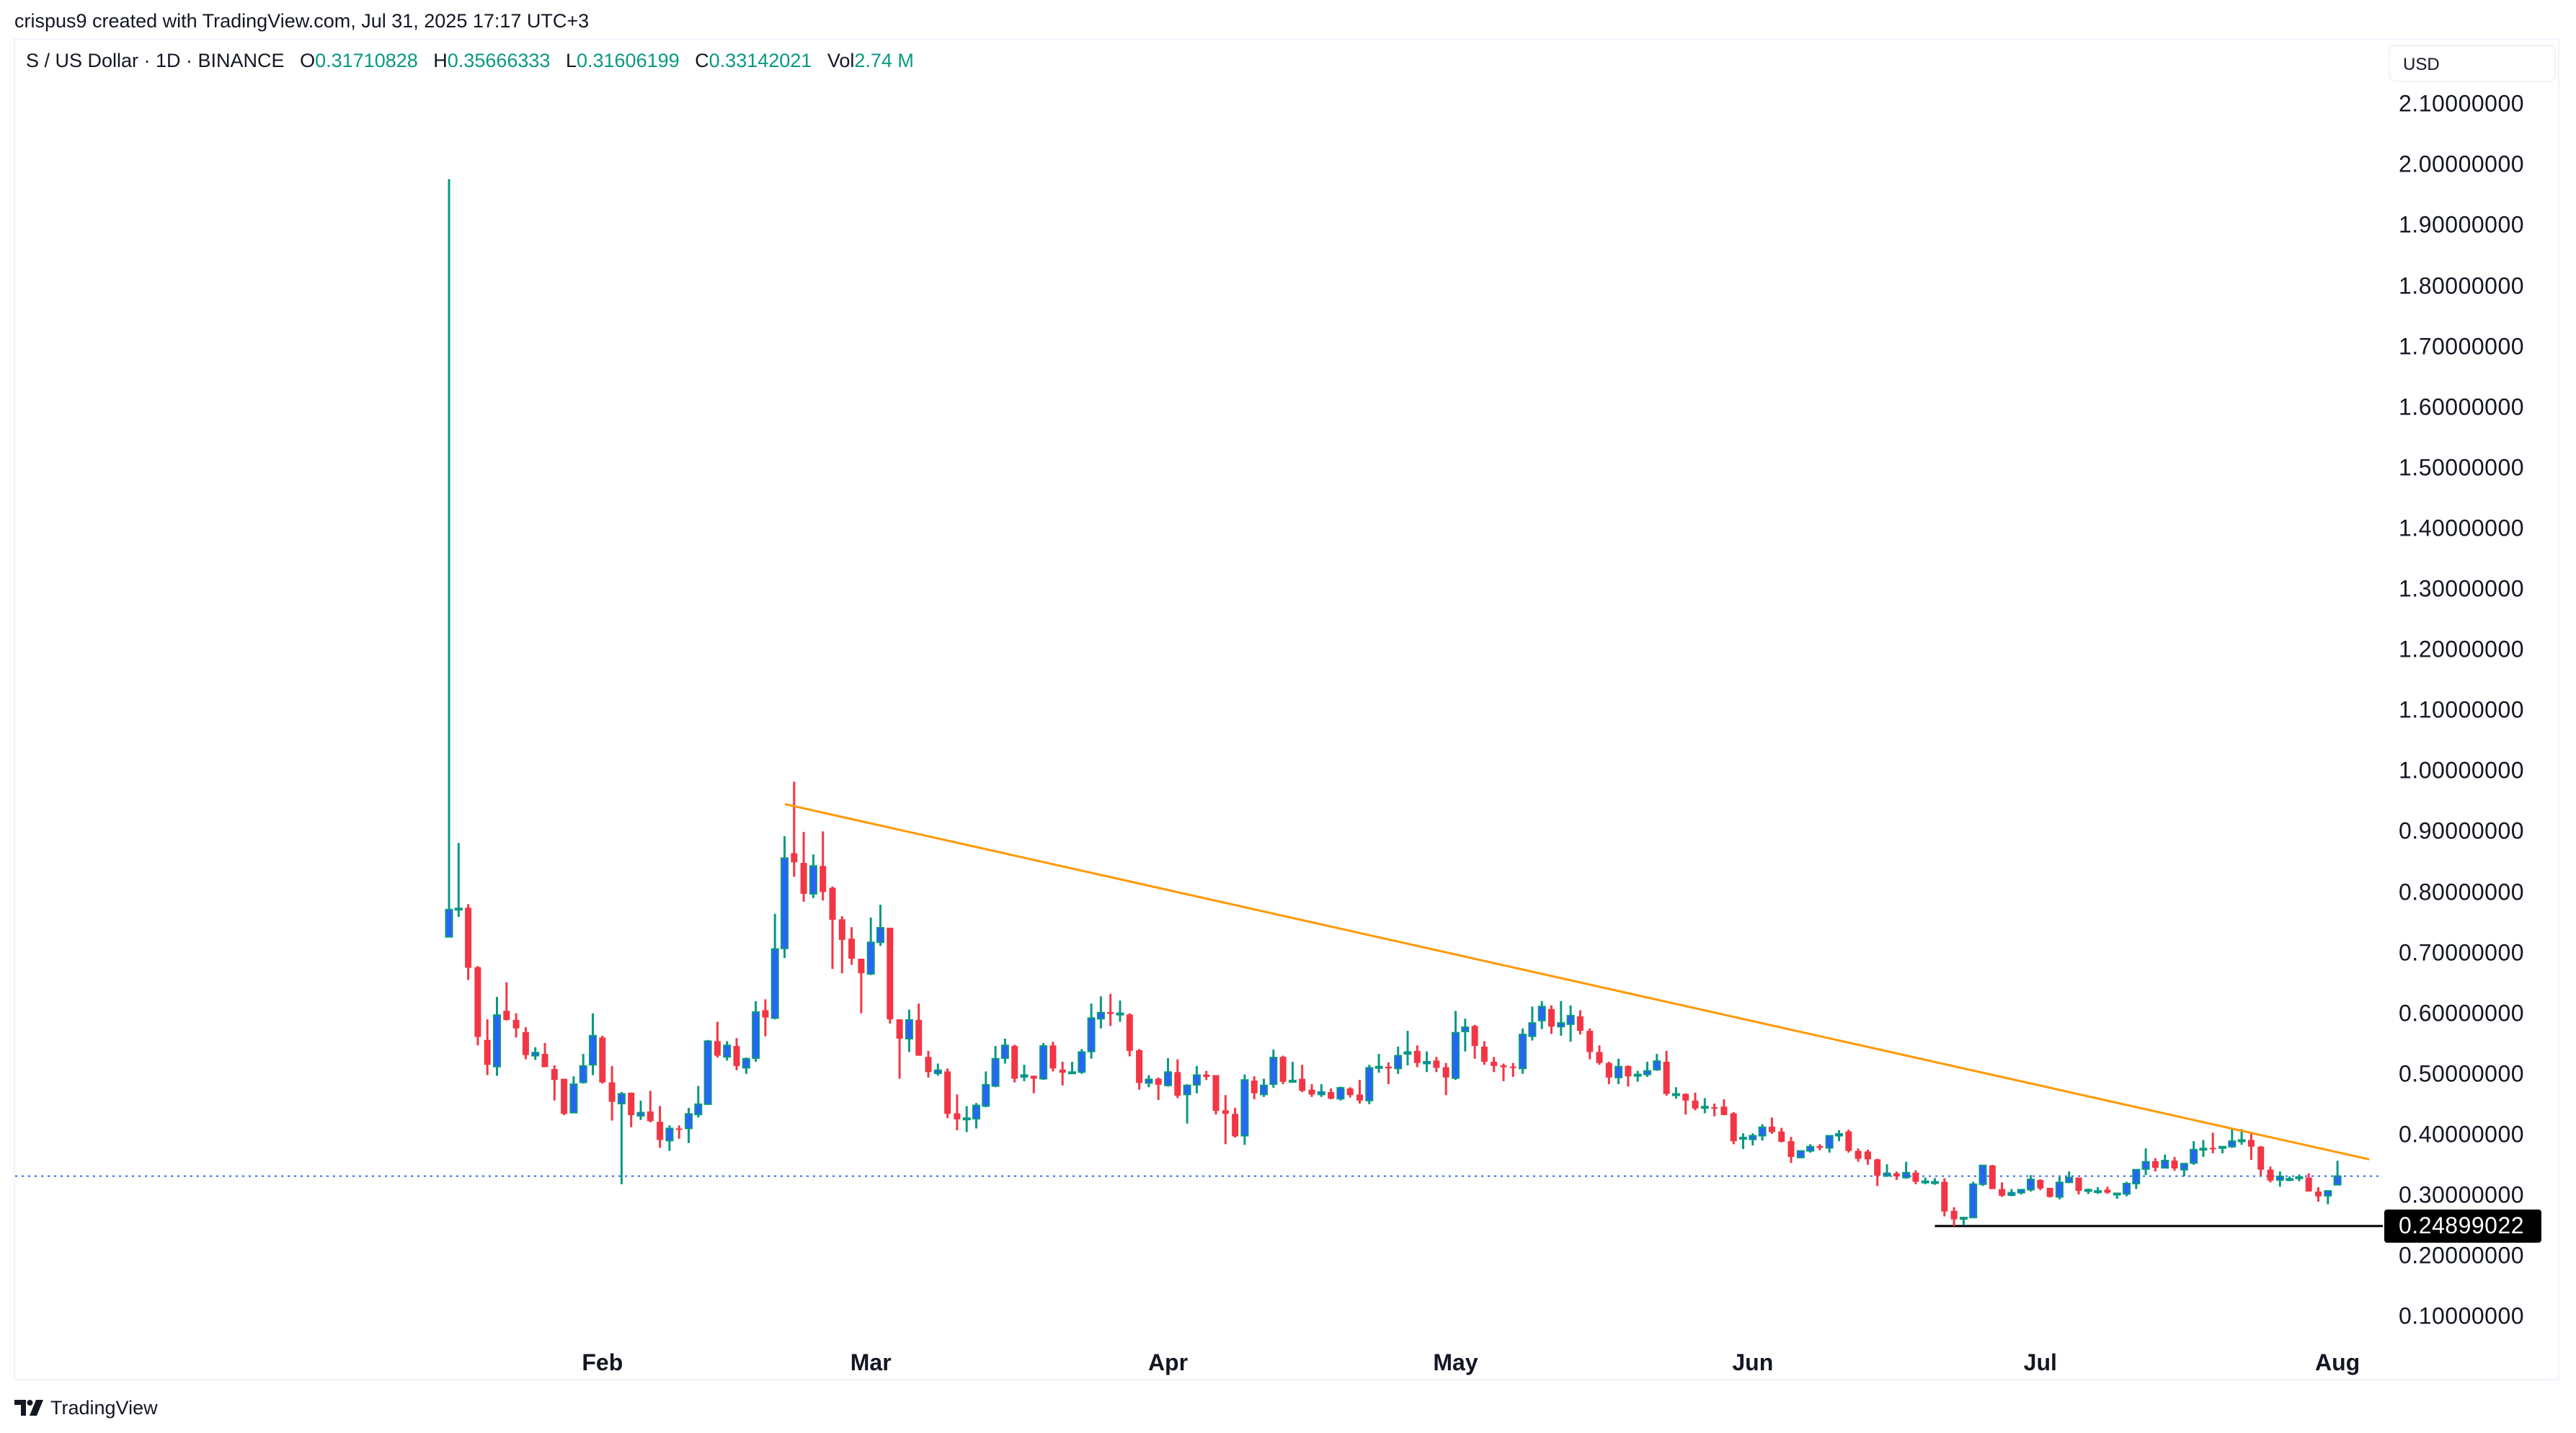  I want to click on time-tick-label: Apr, so click(1168, 1362).